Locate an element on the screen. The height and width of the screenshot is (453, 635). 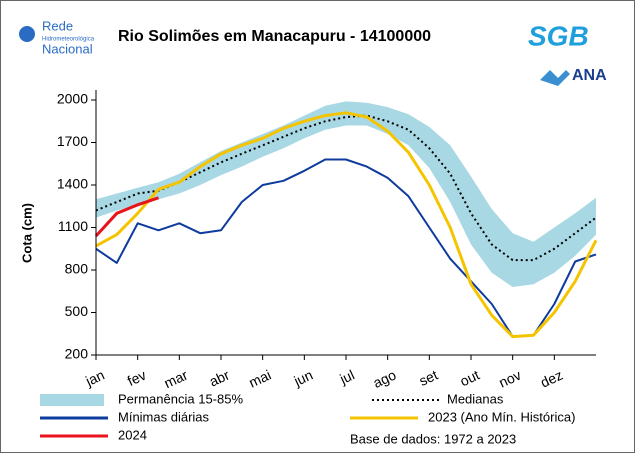
x-tick-label: set is located at coordinates (428, 378).